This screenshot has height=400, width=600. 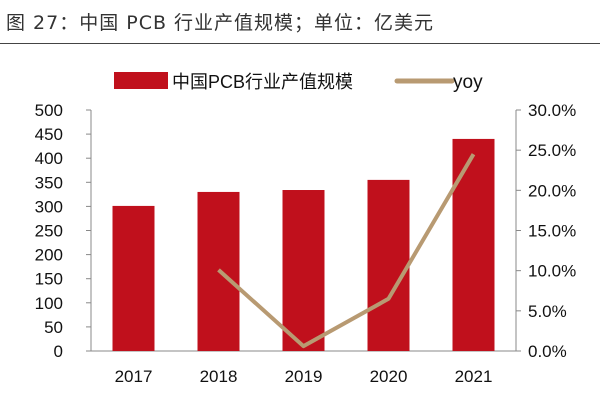 What do you see at coordinates (552, 271) in the screenshot?
I see `right-tick-label: 10.0%` at bounding box center [552, 271].